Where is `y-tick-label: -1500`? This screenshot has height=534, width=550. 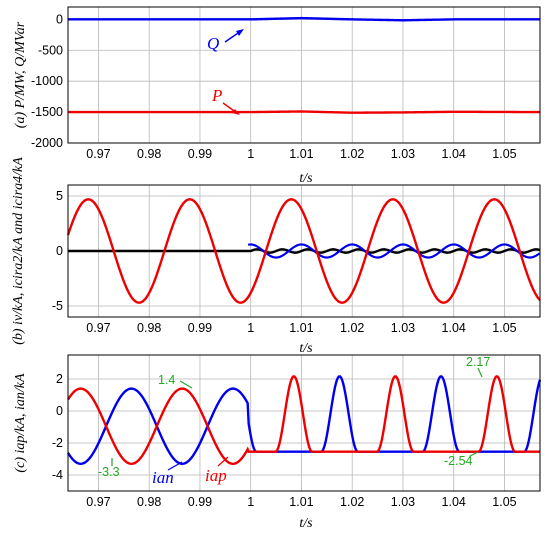 y-tick-label: -1500 is located at coordinates (47, 112).